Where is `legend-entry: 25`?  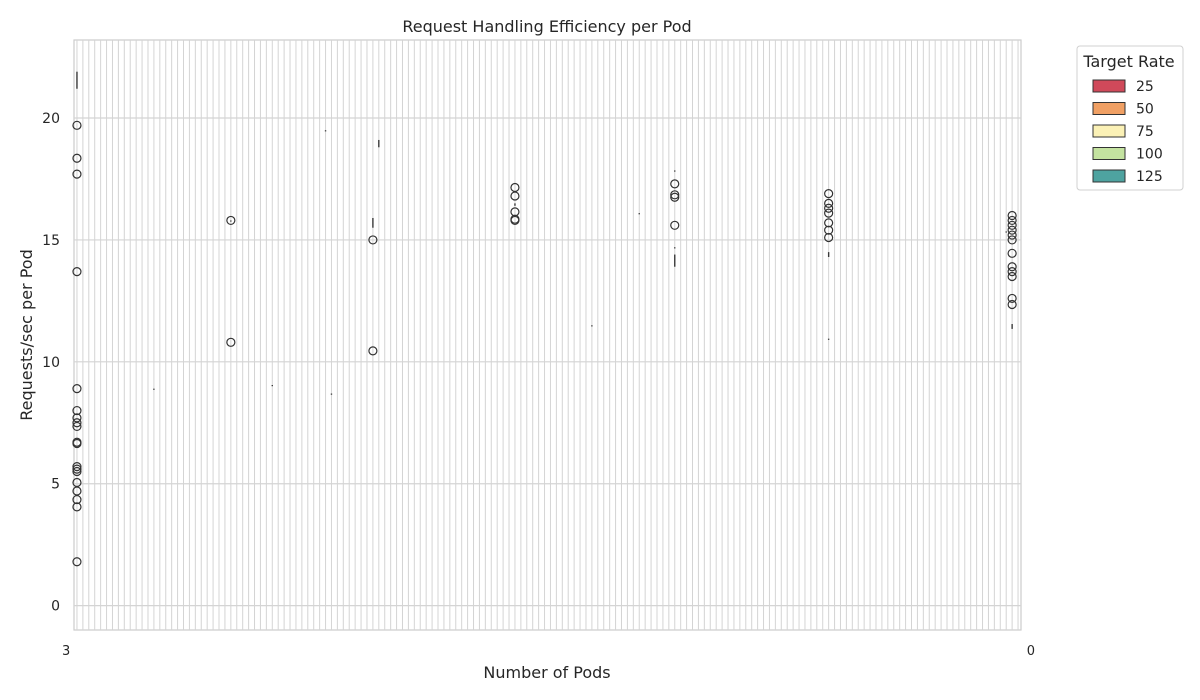
legend-entry: 25 is located at coordinates (1123, 87).